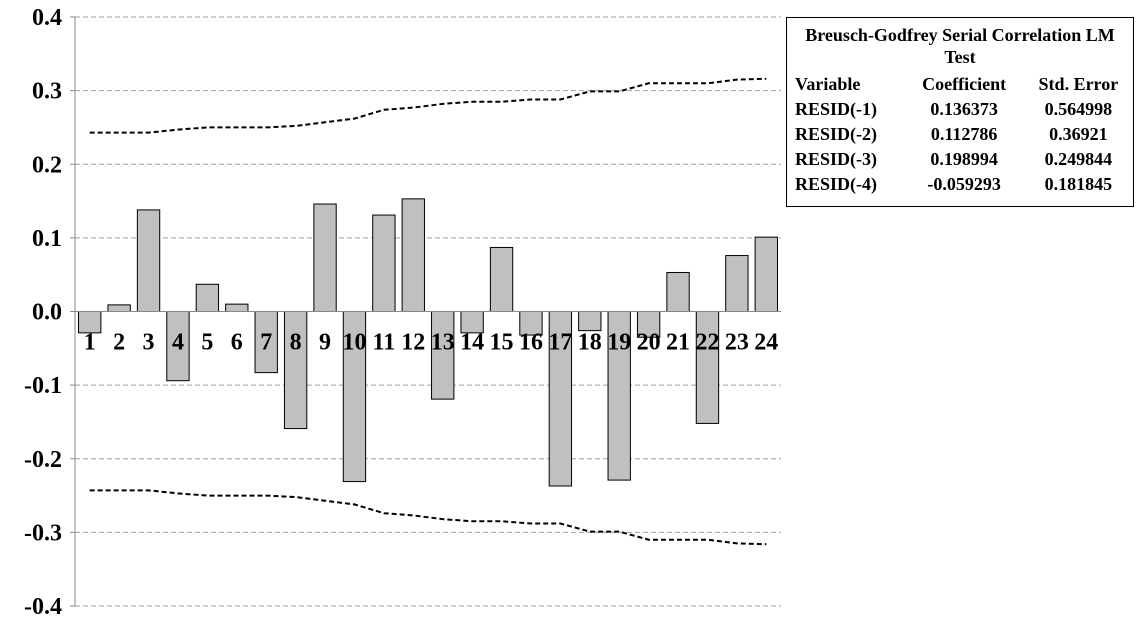  What do you see at coordinates (560, 343) in the screenshot?
I see `x-tick-label: 17` at bounding box center [560, 343].